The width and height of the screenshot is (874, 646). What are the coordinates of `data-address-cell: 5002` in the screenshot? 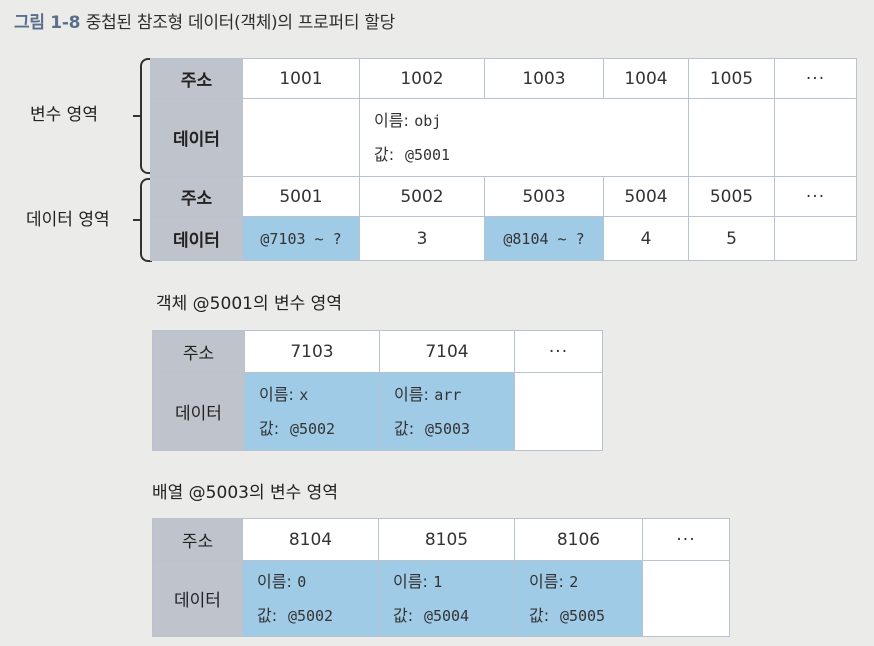 It's located at (422, 196).